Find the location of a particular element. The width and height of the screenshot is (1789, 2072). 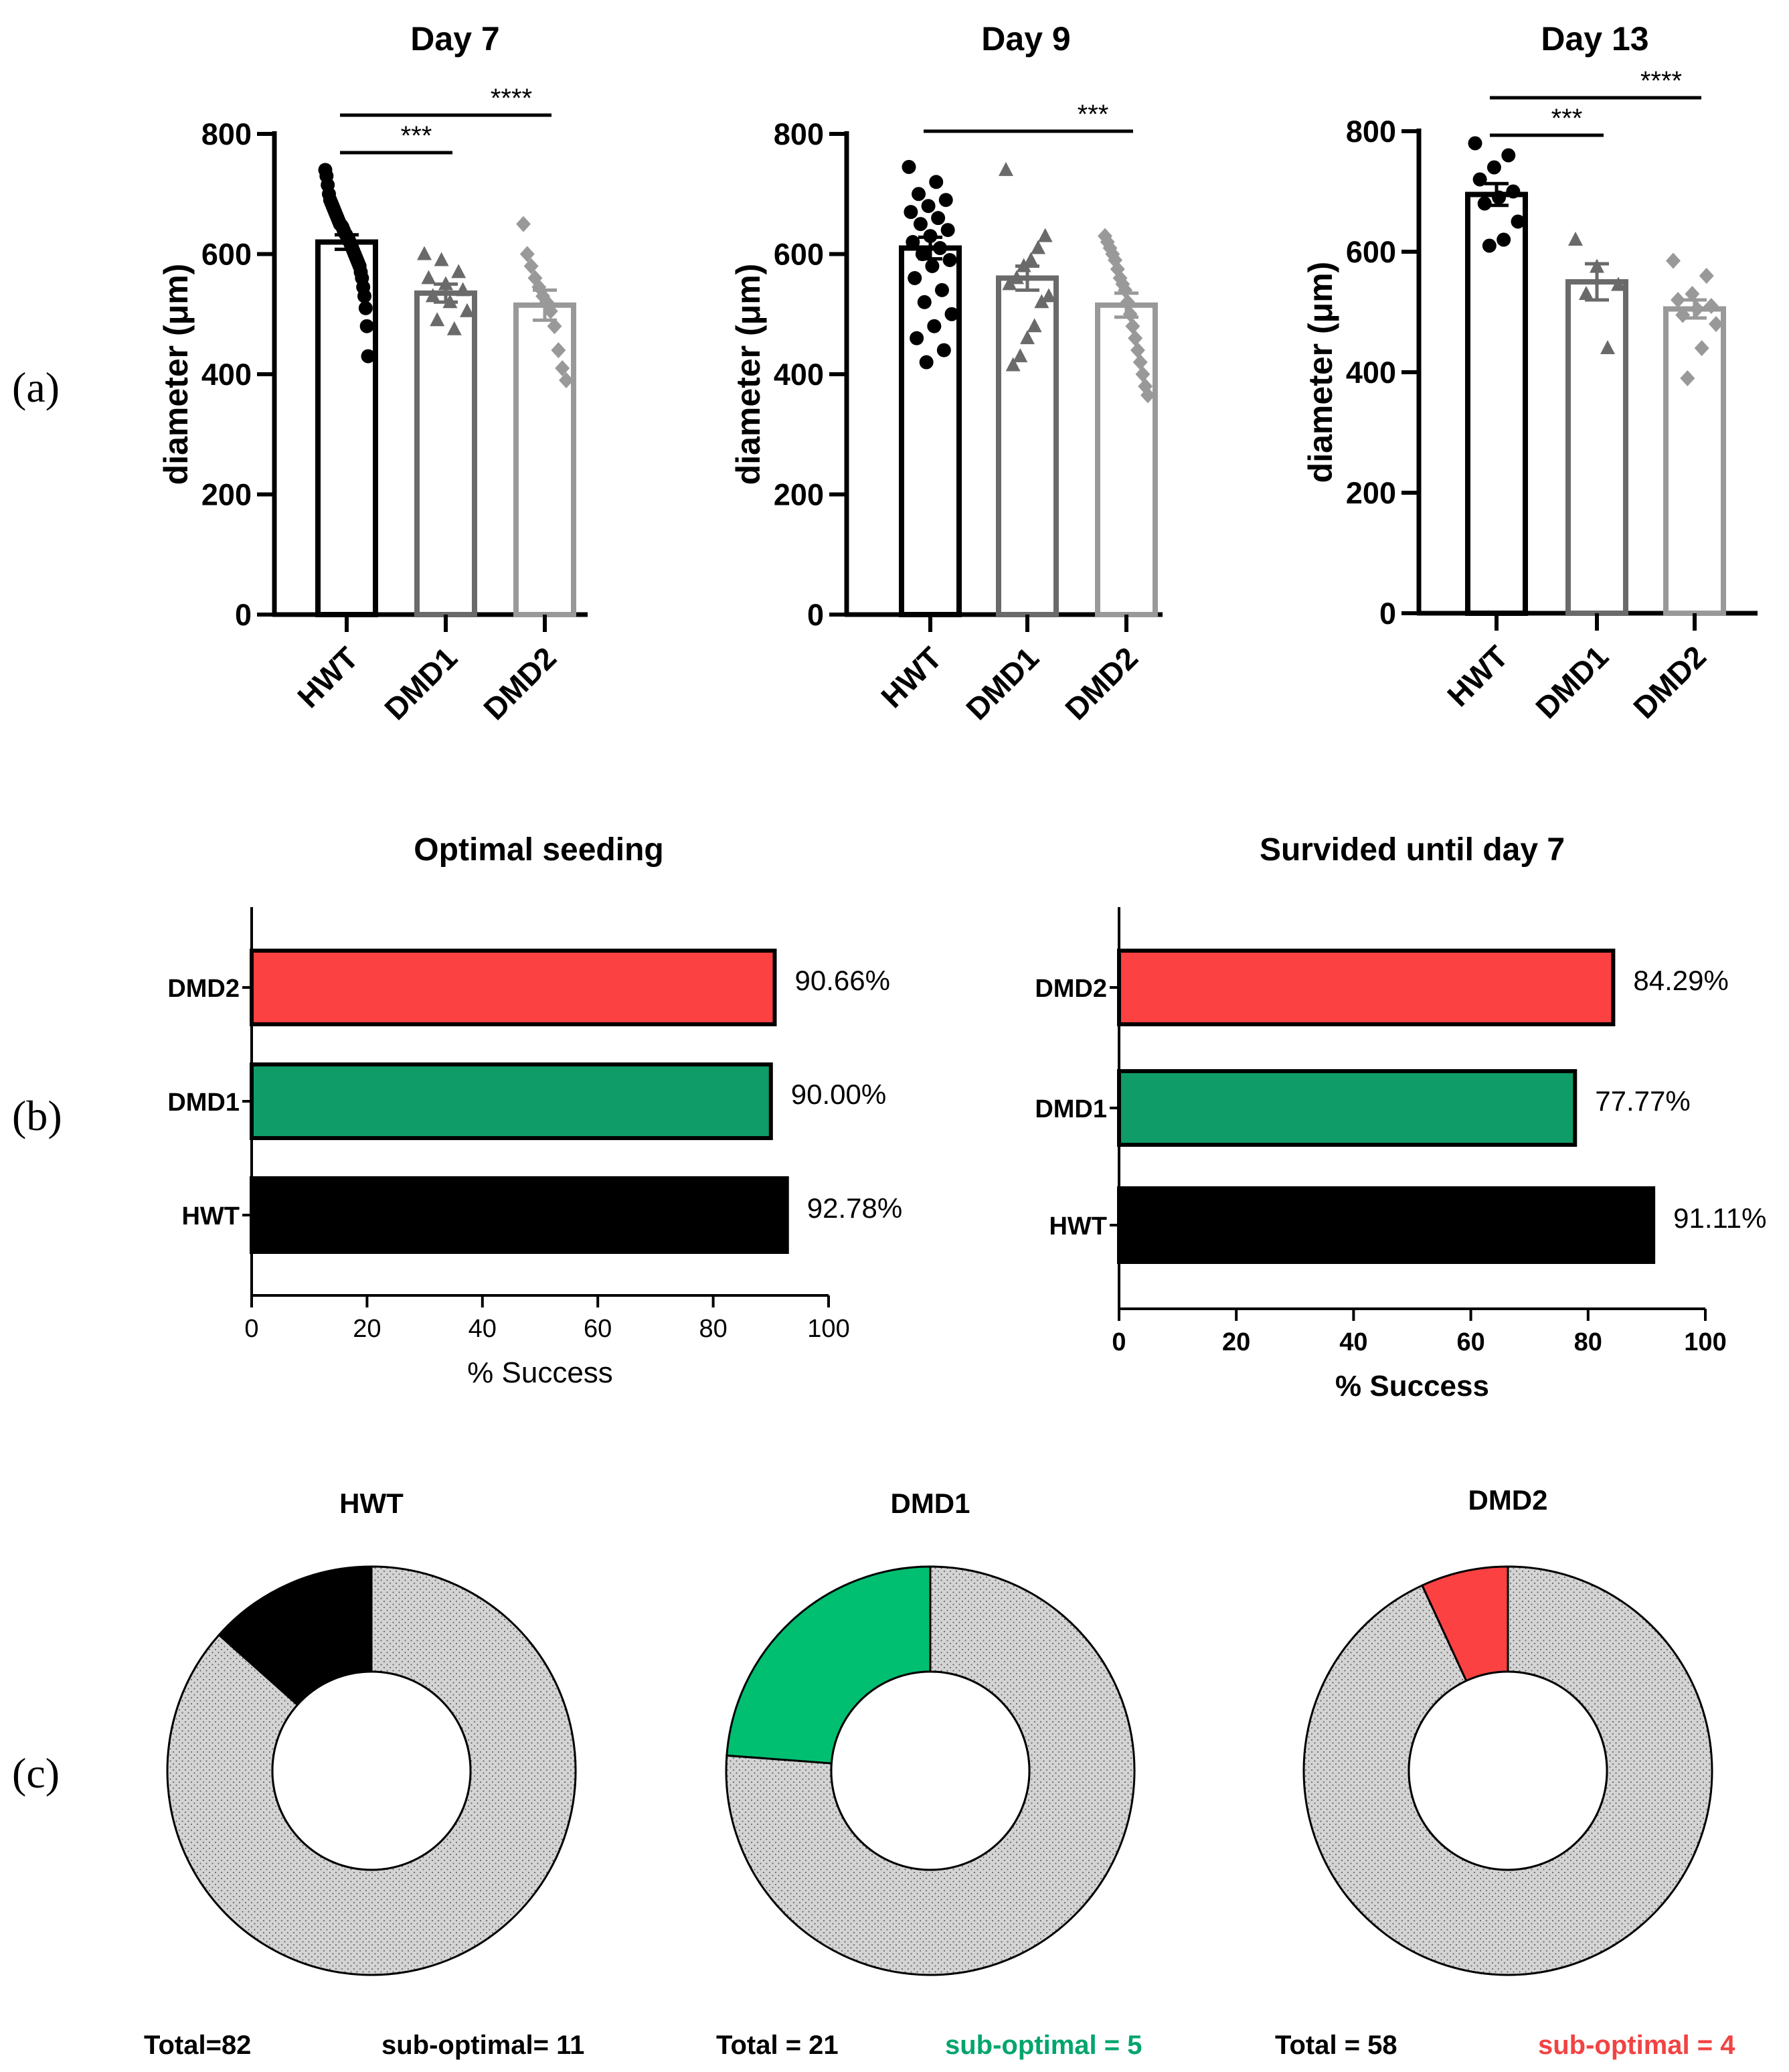

x-axis-label: % Success is located at coordinates (540, 1372).